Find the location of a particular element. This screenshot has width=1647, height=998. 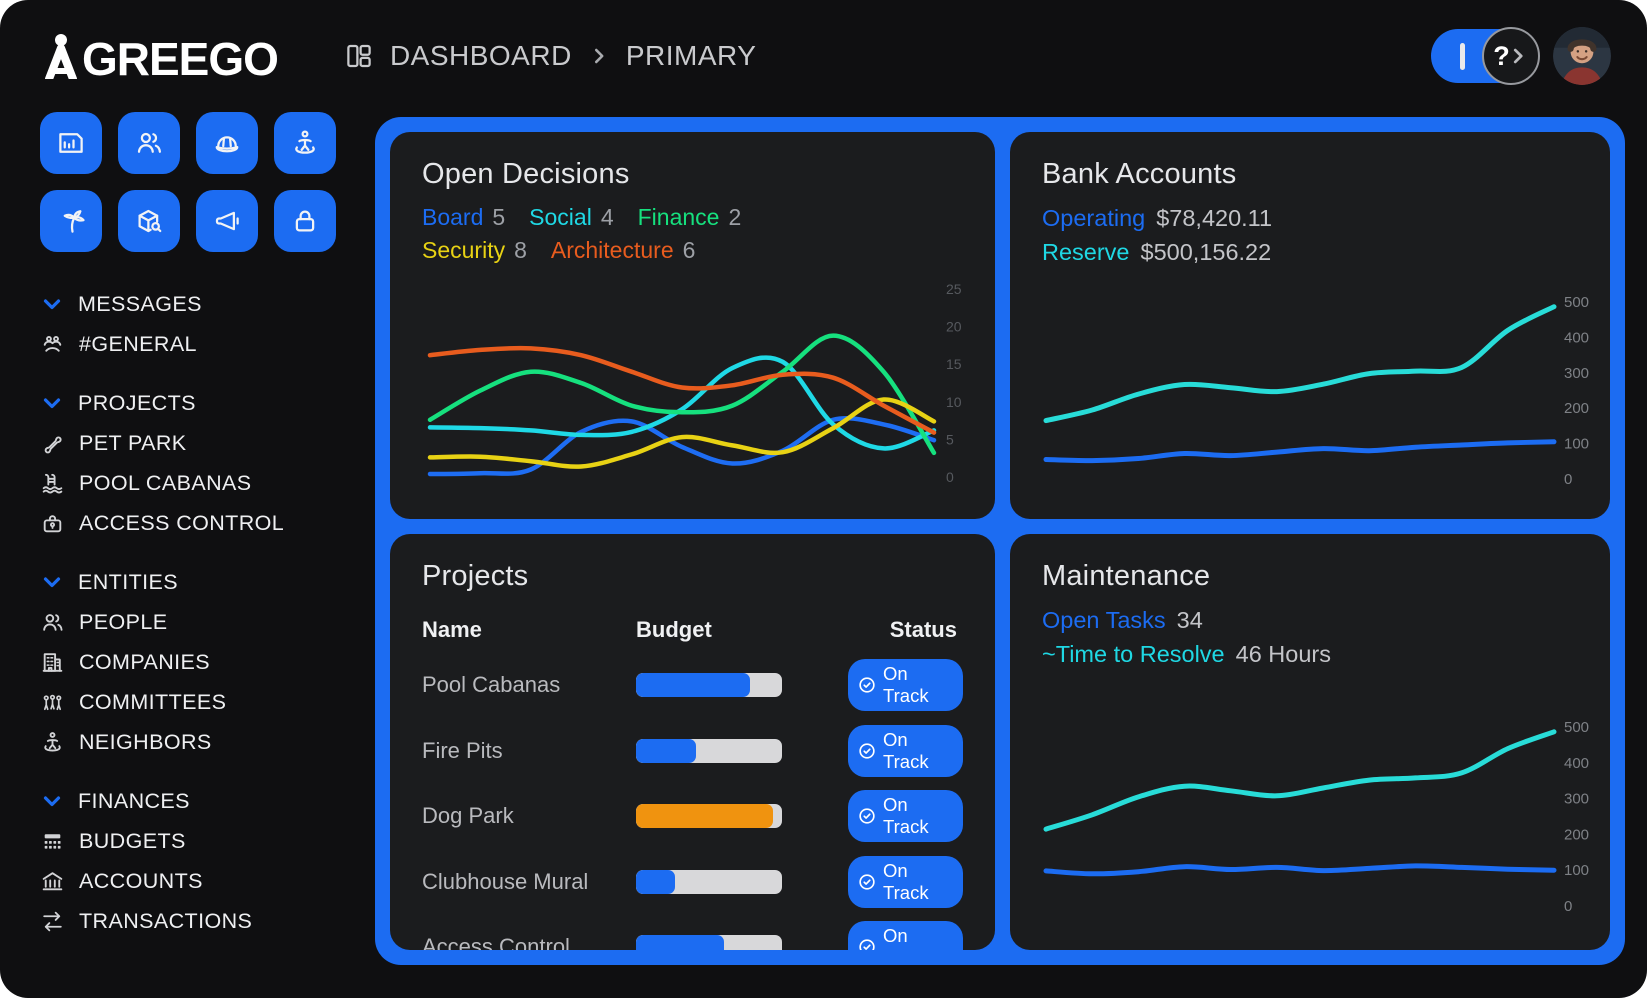

quick-action-palm-tree is located at coordinates (71, 221).